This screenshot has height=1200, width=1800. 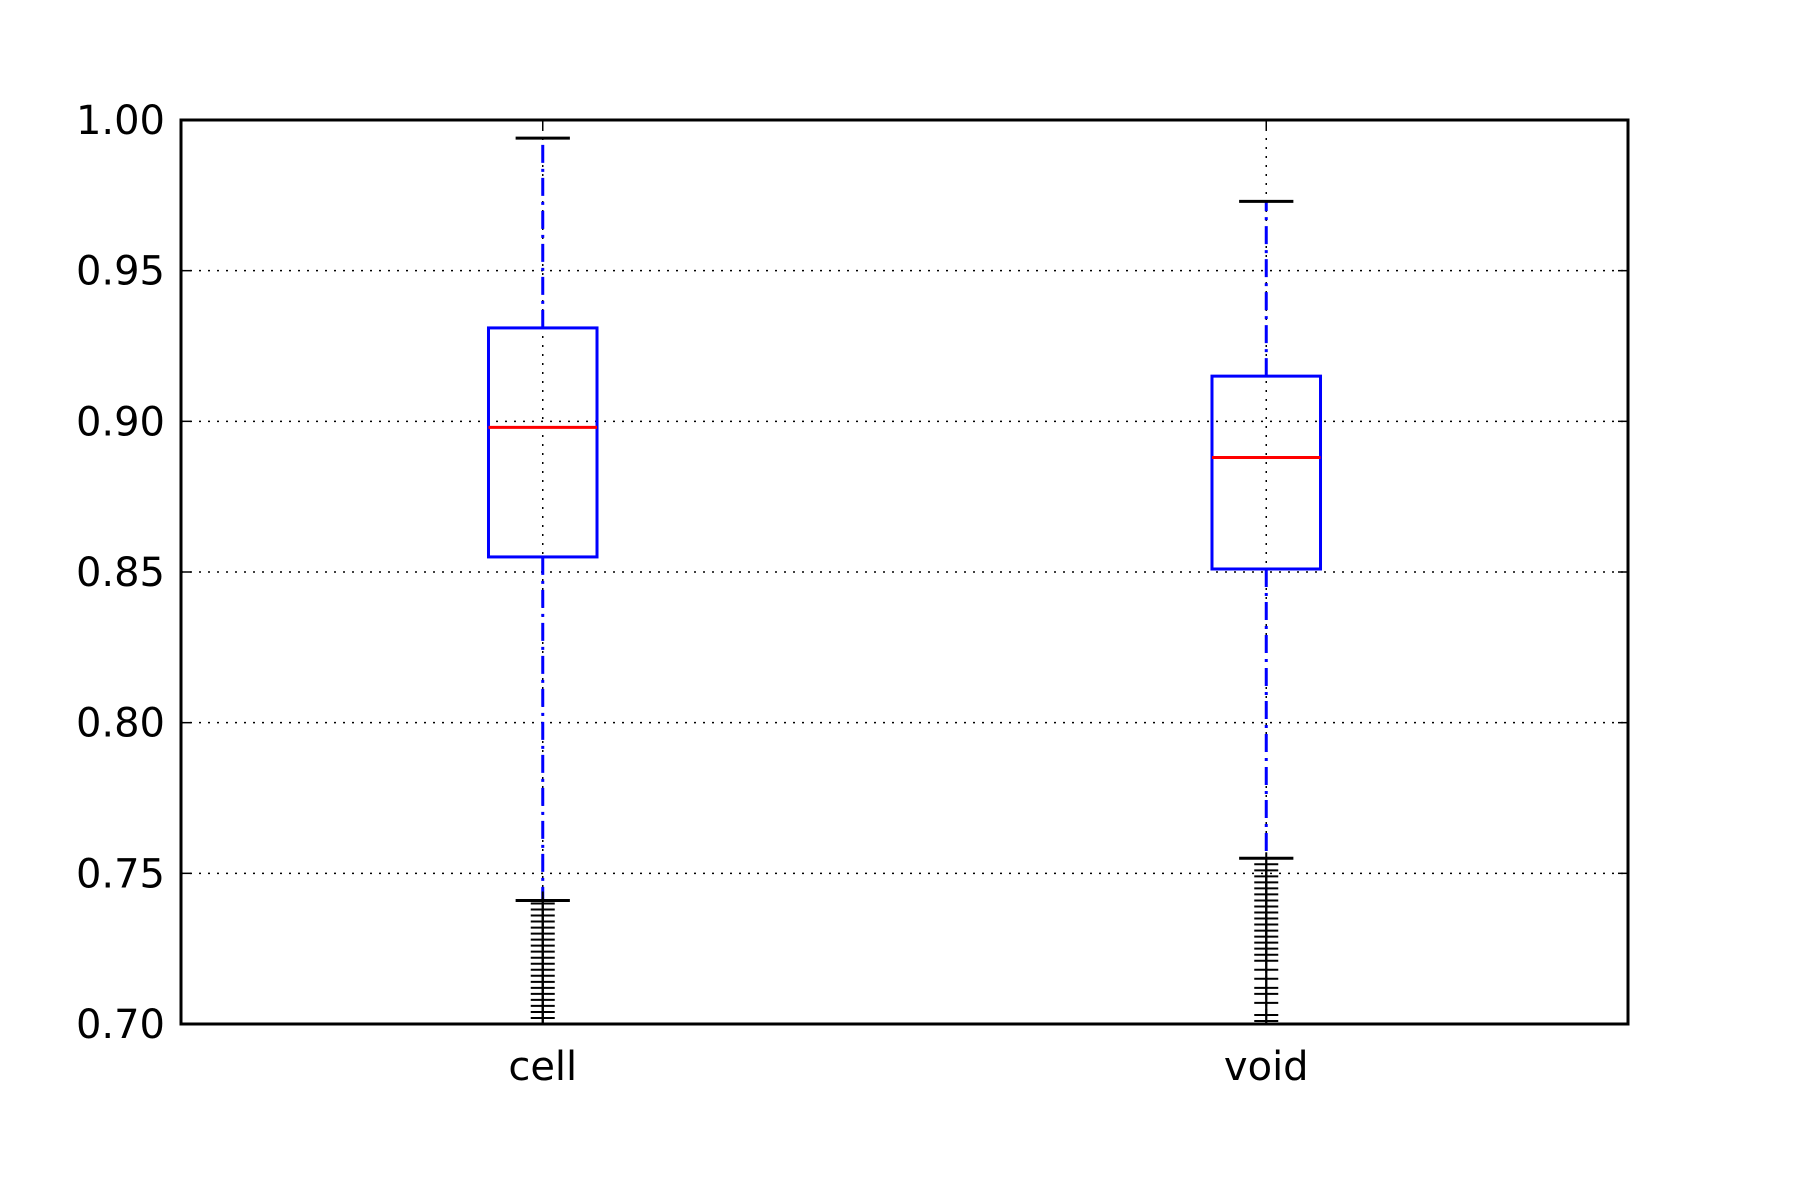 I want to click on y-tick-label: 0.90, so click(x=120, y=422).